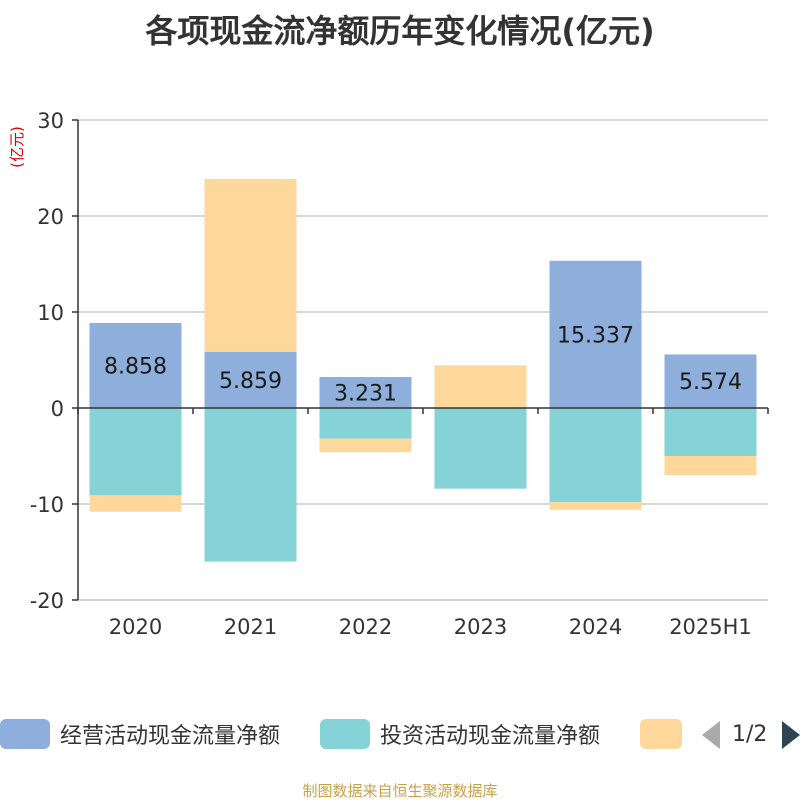  Describe the element at coordinates (57, 409) in the screenshot. I see `y-tick-label: 0` at that location.